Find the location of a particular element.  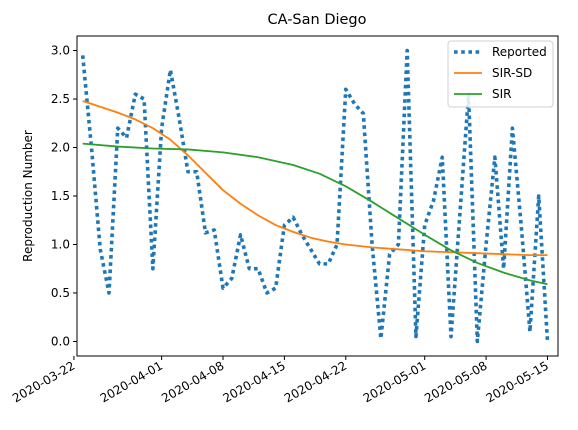

legend: Reported SIR-SD SIR is located at coordinates (500, 74).